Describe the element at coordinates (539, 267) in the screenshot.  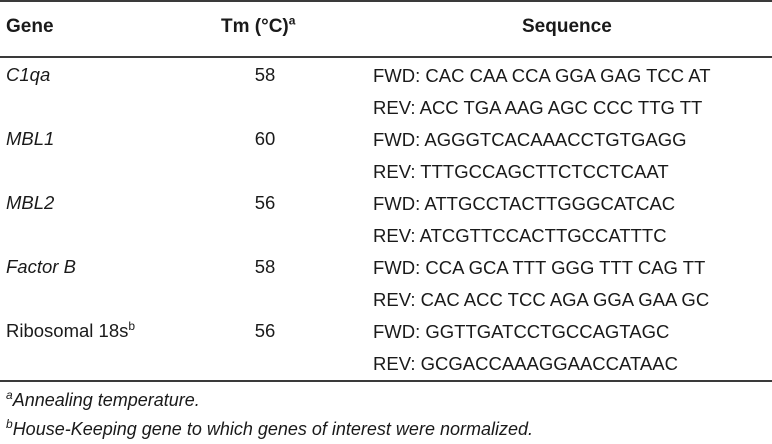
I see `forward-primer: FWD: CCA GCA TTT GGG TTT CAG TT` at that location.